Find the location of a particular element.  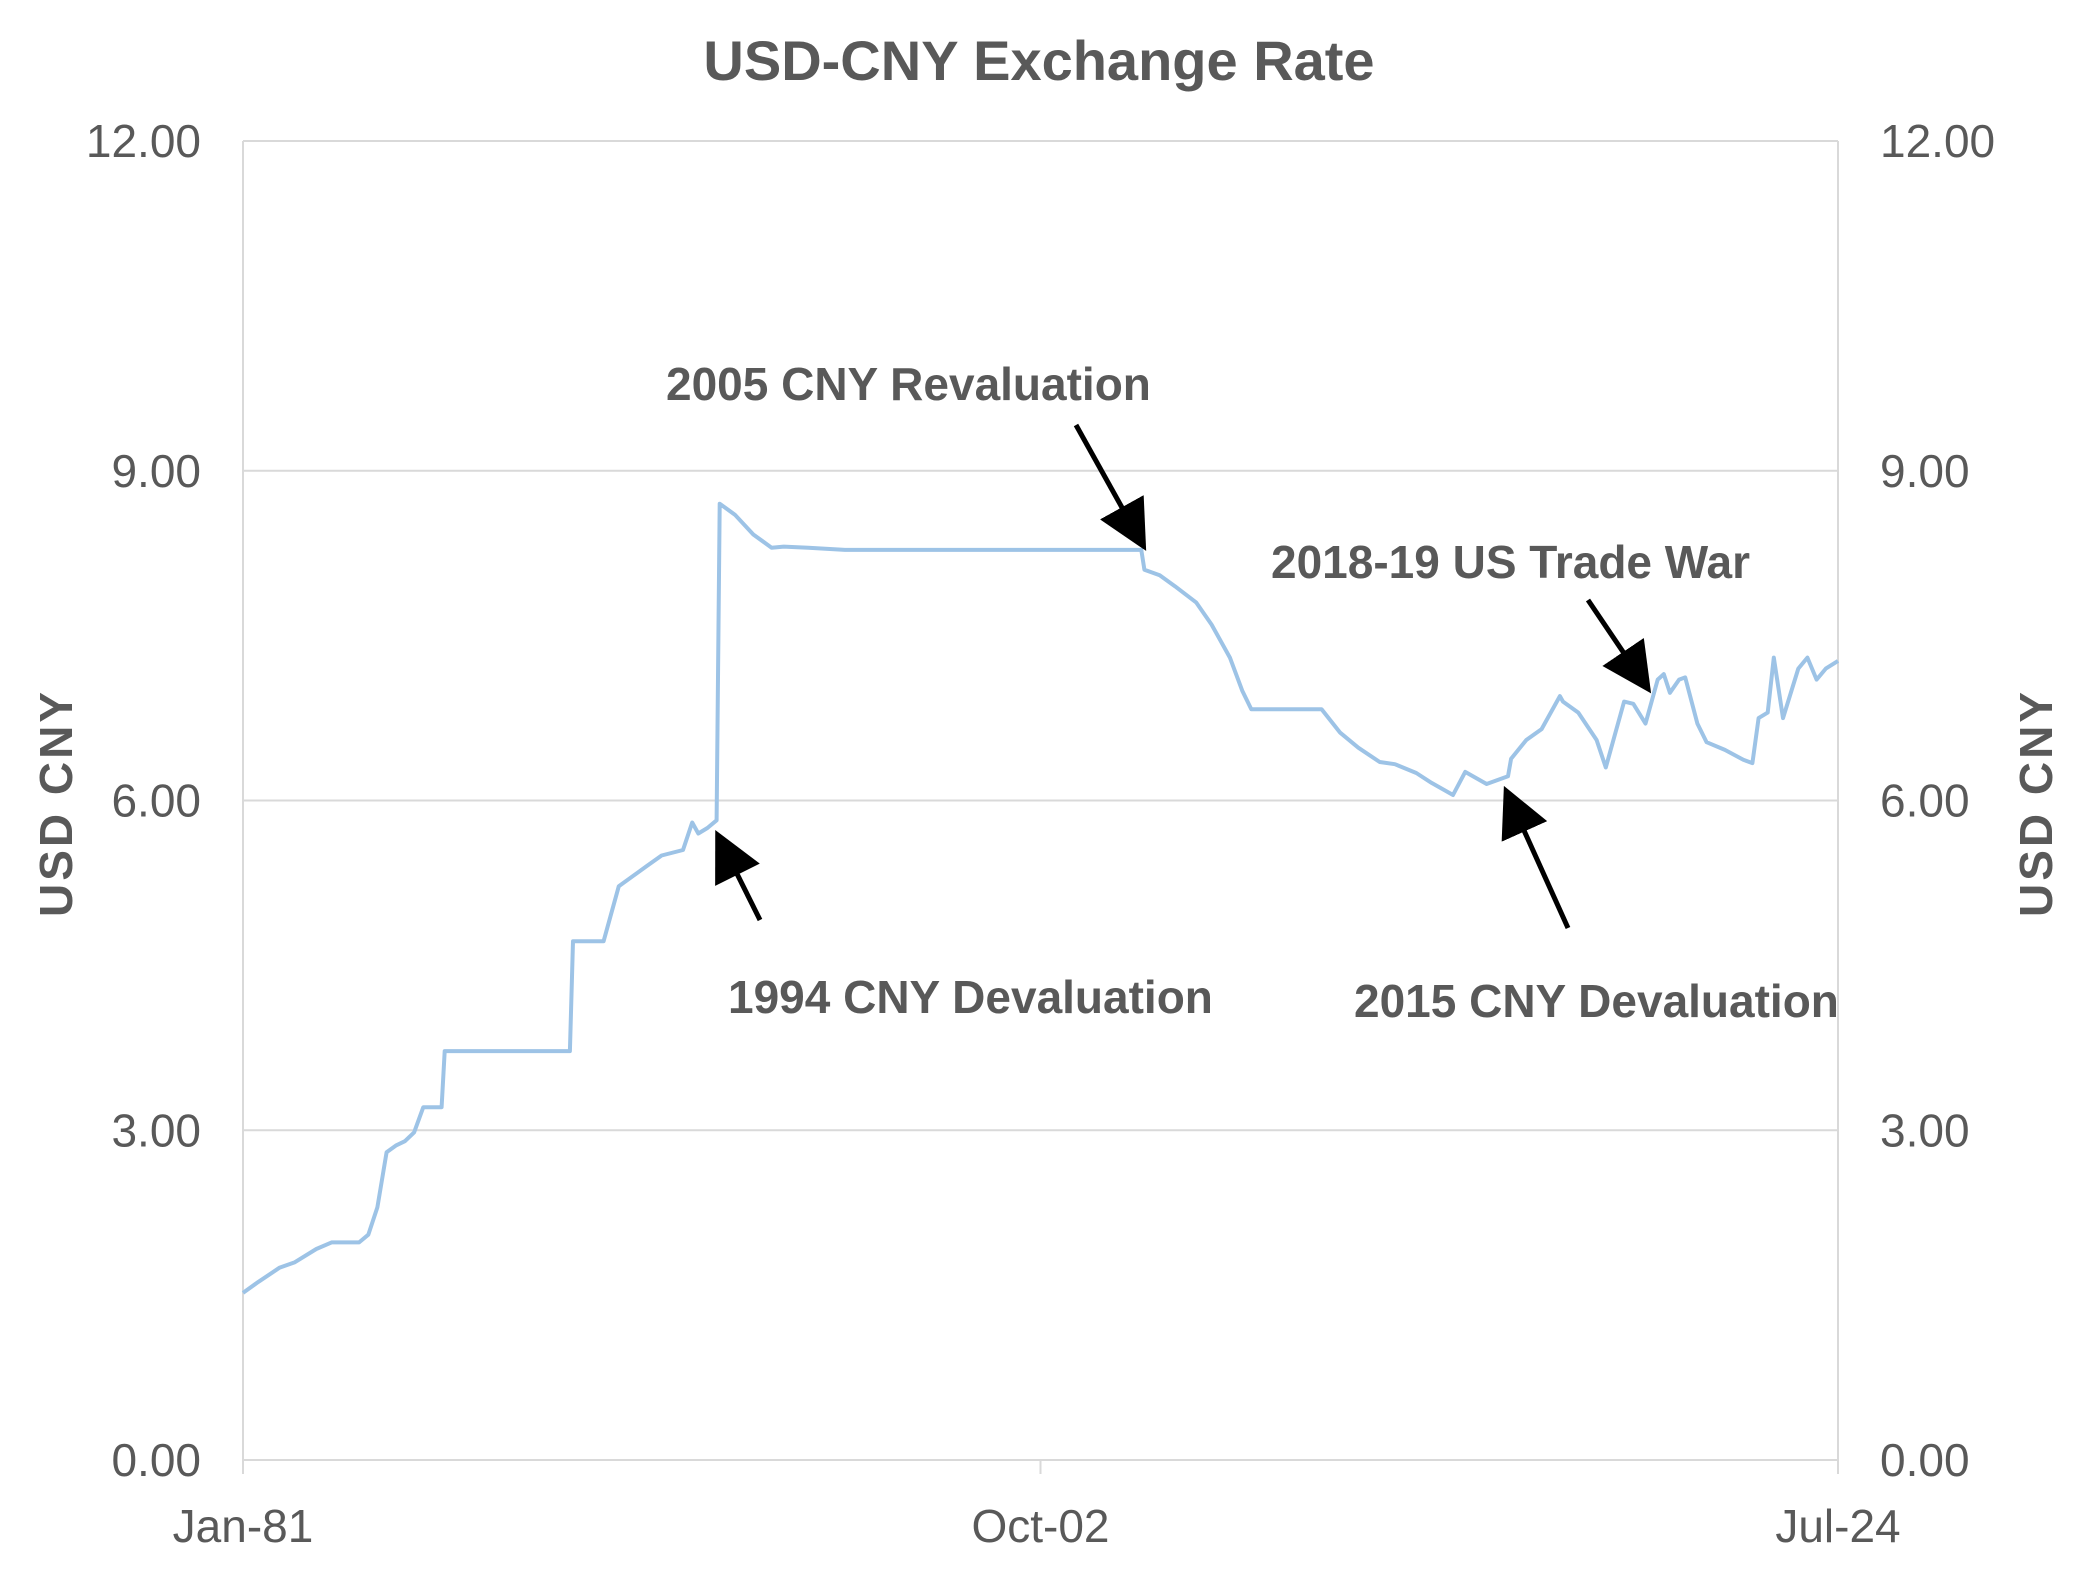

chart-title: USD-CNY Exchange Rate is located at coordinates (1038, 60).